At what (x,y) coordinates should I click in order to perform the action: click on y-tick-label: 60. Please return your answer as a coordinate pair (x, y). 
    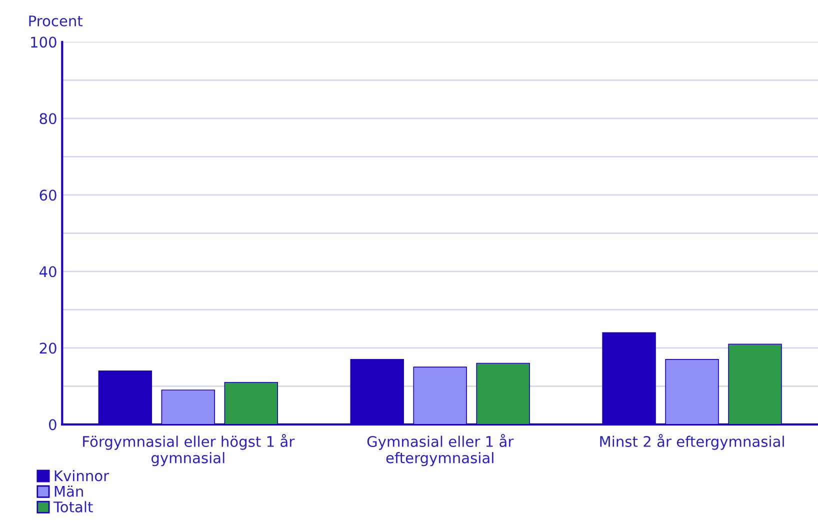
    Looking at the image, I should click on (48, 195).